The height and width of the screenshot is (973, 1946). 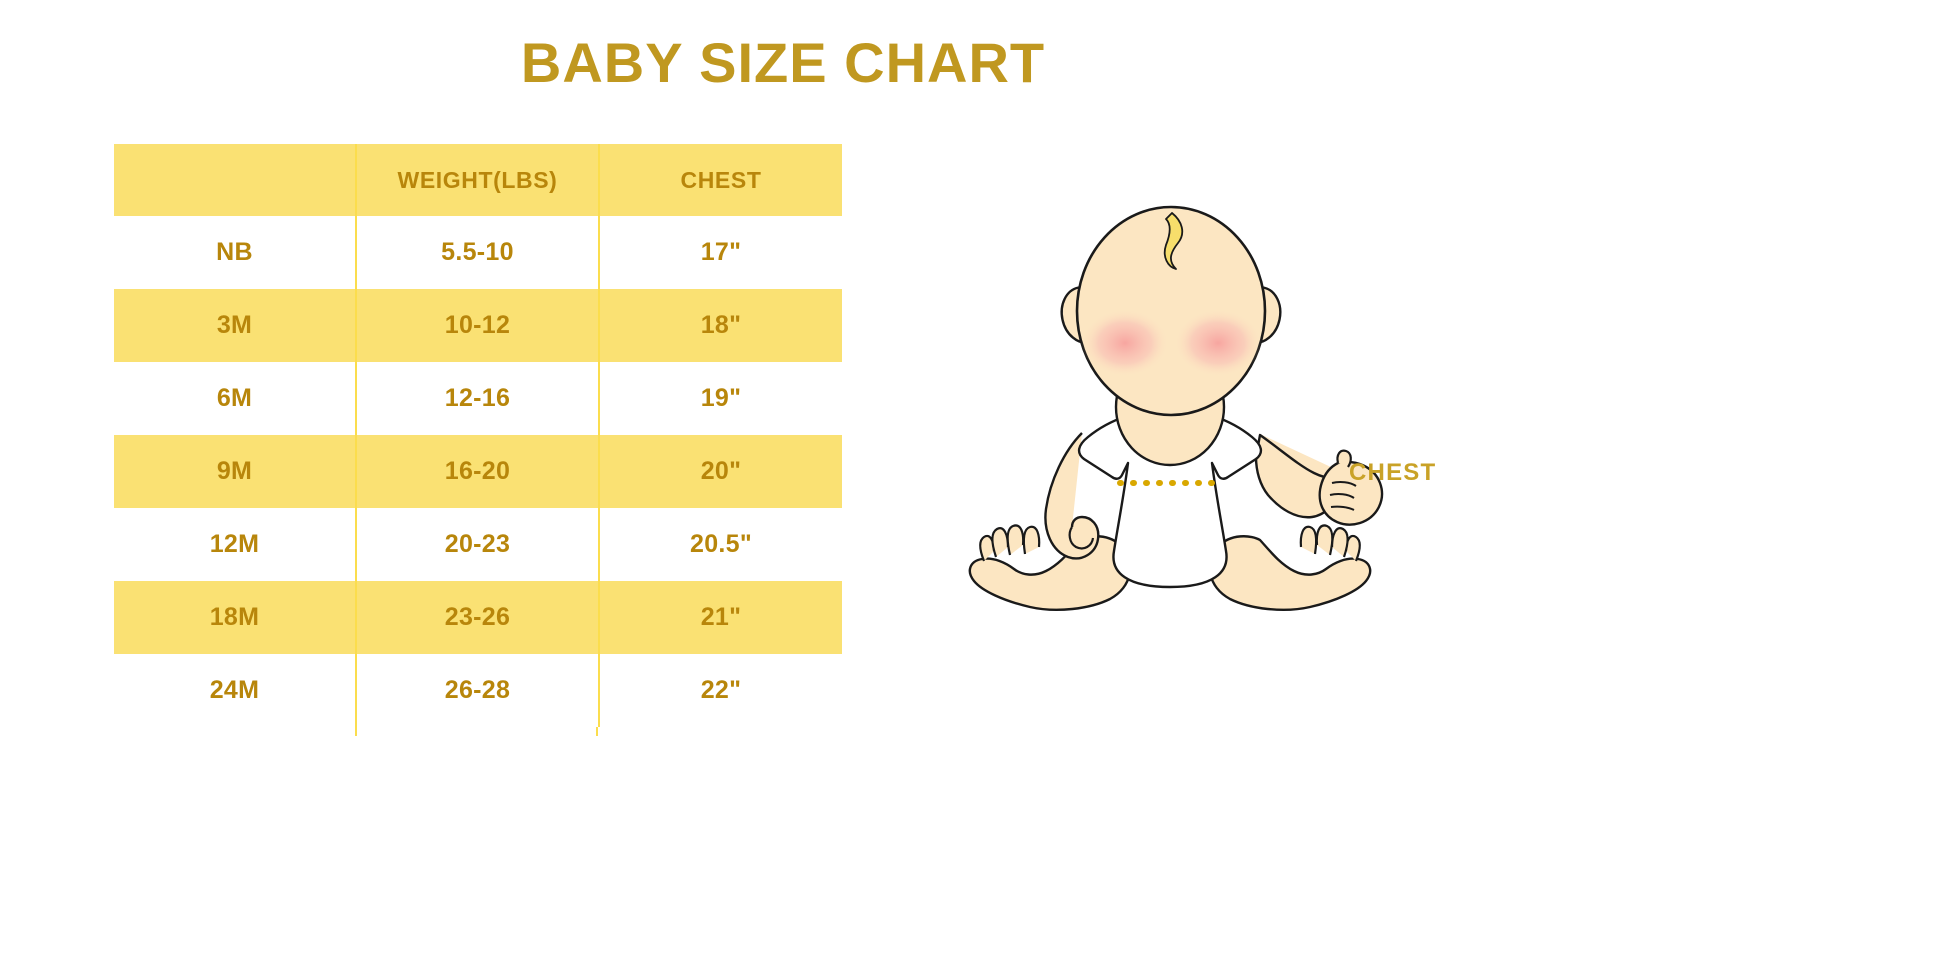 I want to click on column-header-size, so click(x=235, y=180).